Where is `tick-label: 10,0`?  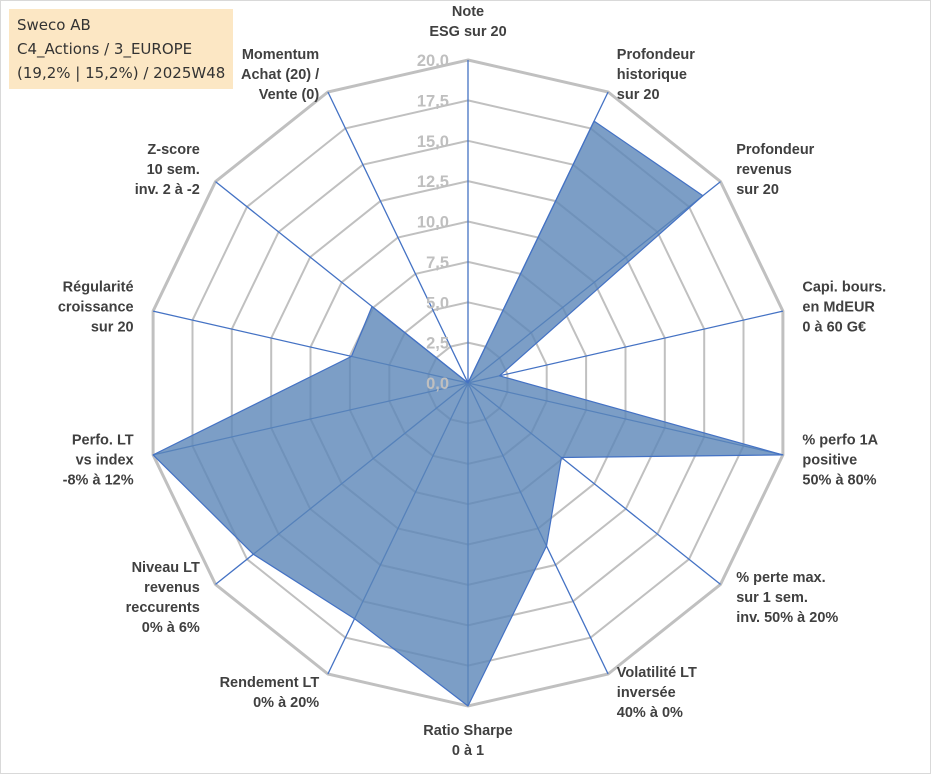
tick-label: 10,0 is located at coordinates (433, 223).